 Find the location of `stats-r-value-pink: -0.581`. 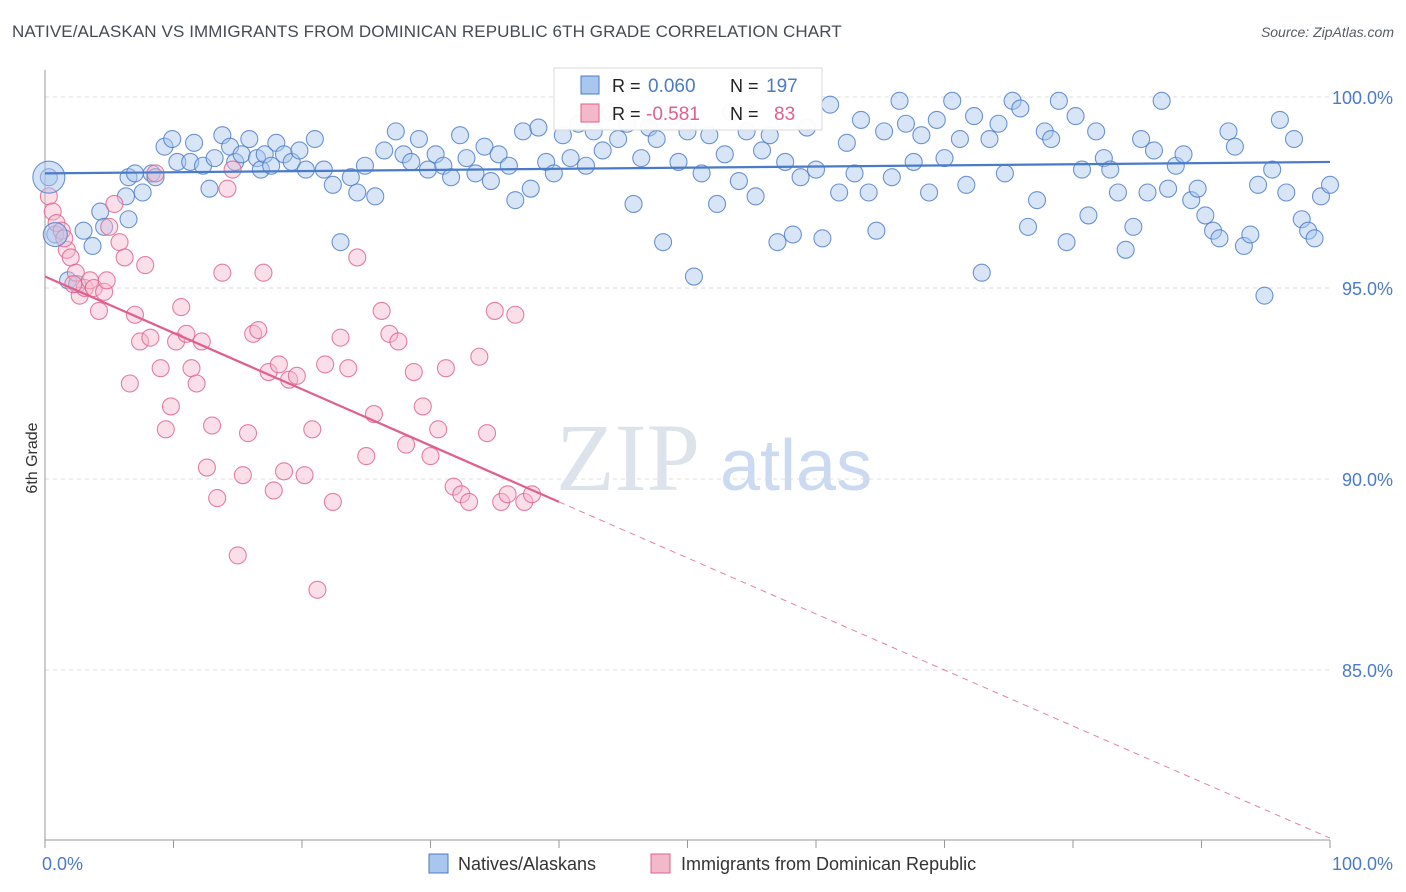

stats-r-value-pink: -0.581 is located at coordinates (673, 114).